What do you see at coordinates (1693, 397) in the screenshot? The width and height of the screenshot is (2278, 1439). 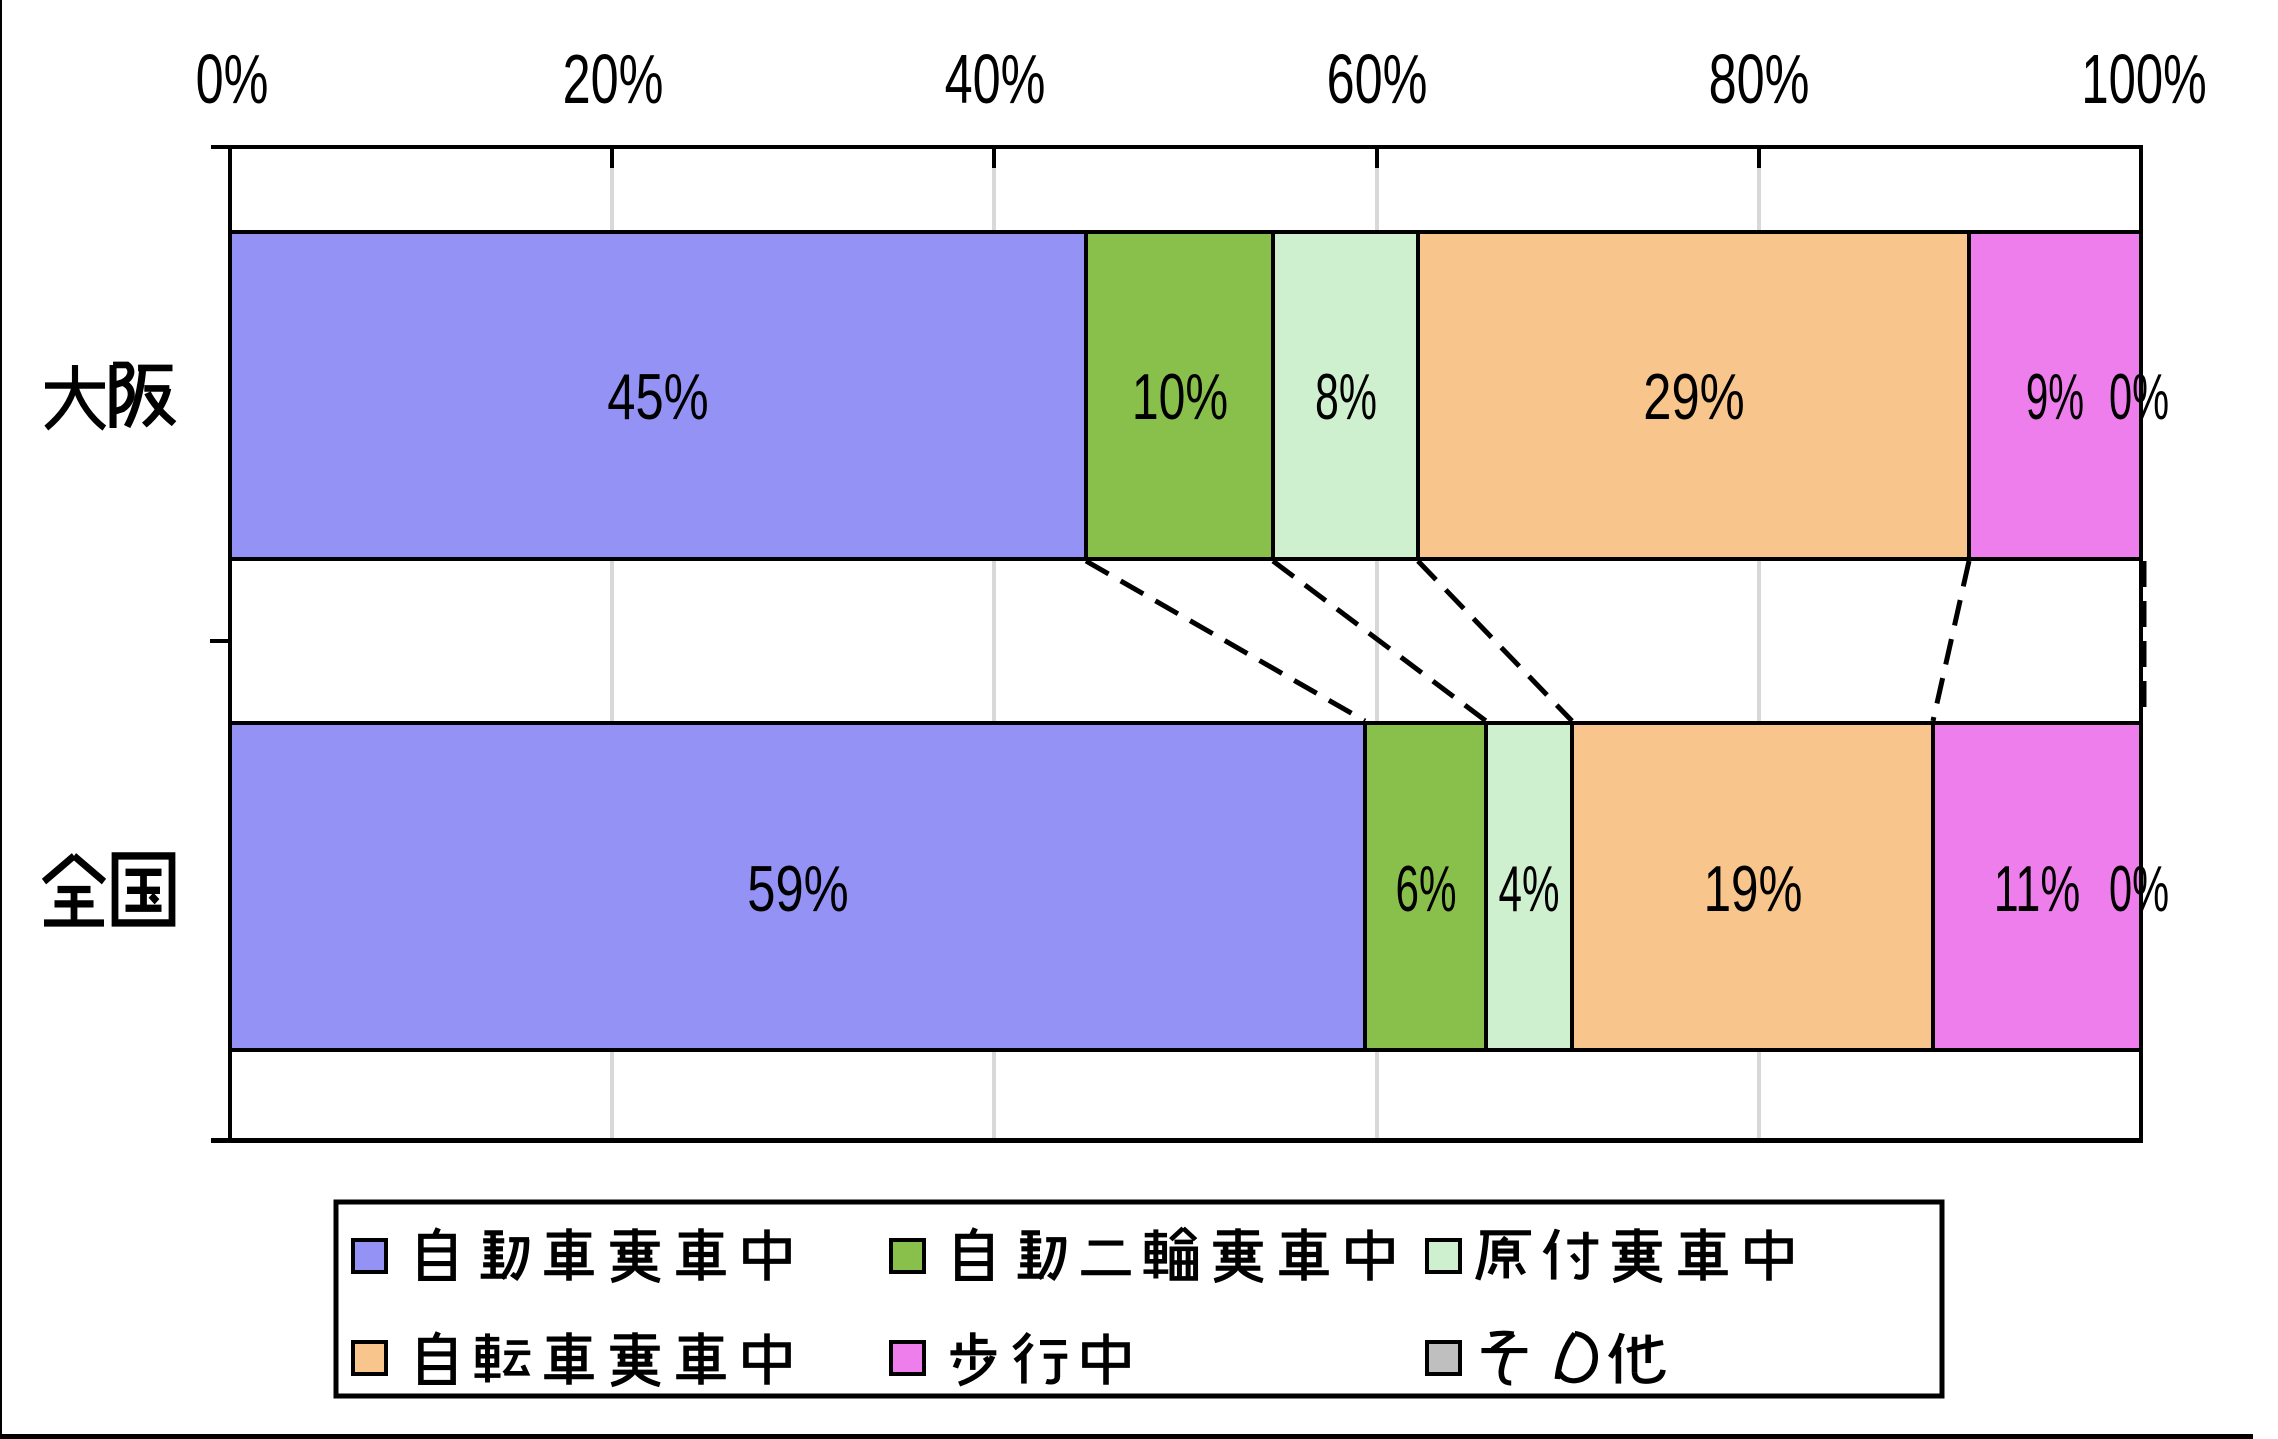 I see `svg-text: 29%` at bounding box center [1693, 397].